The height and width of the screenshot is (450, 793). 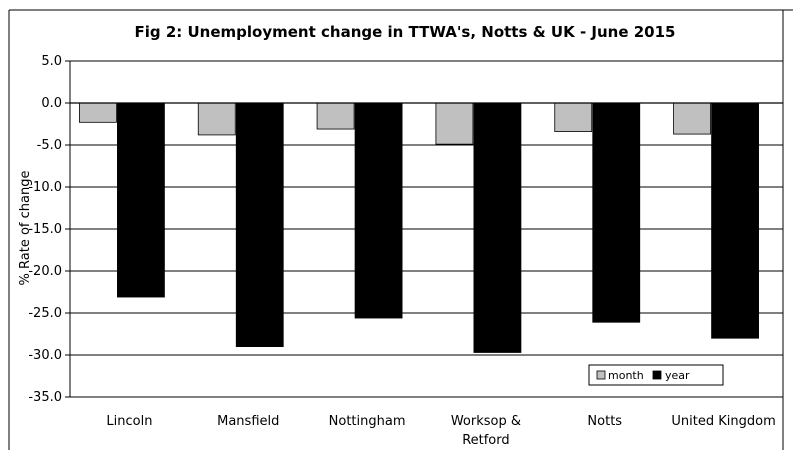 I want to click on legend-swatch-year, so click(x=657, y=375).